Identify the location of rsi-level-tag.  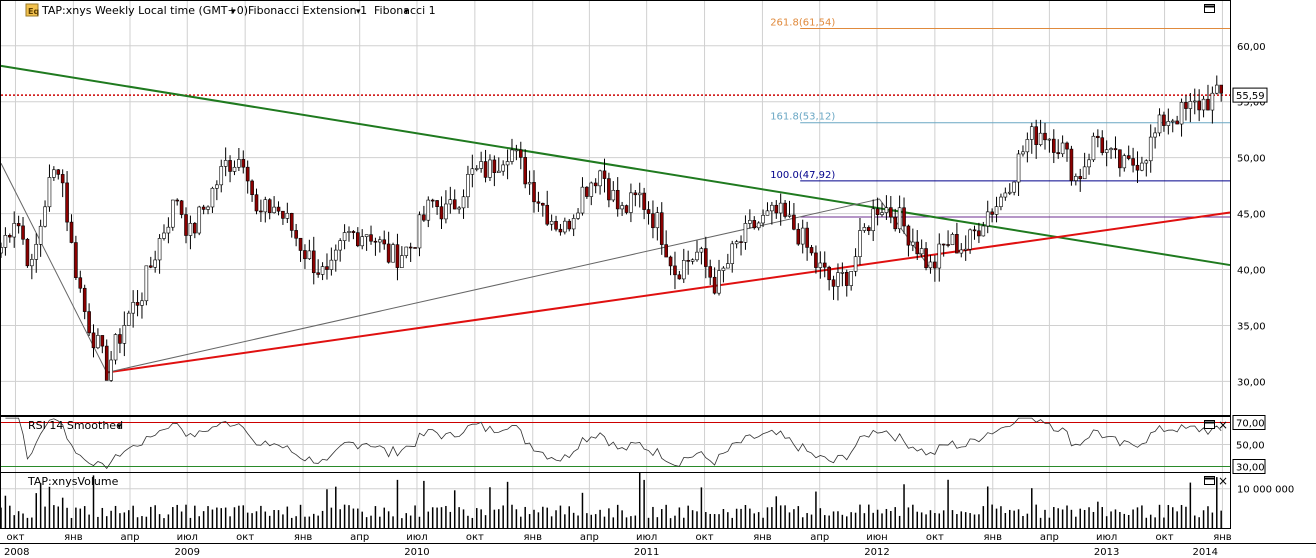
(1249, 422).